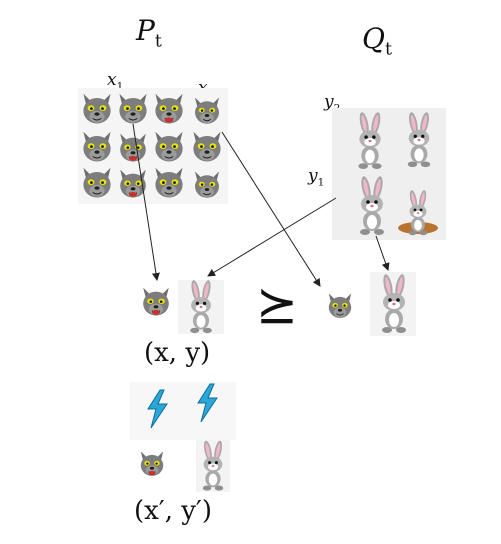 The image size is (501, 544). I want to click on p-title-subscript: t, so click(158, 41).